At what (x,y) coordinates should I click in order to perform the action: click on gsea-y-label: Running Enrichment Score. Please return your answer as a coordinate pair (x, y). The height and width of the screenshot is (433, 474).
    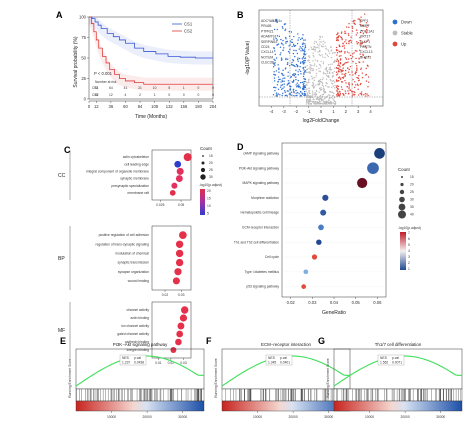
    Looking at the image, I should click on (328, 378).